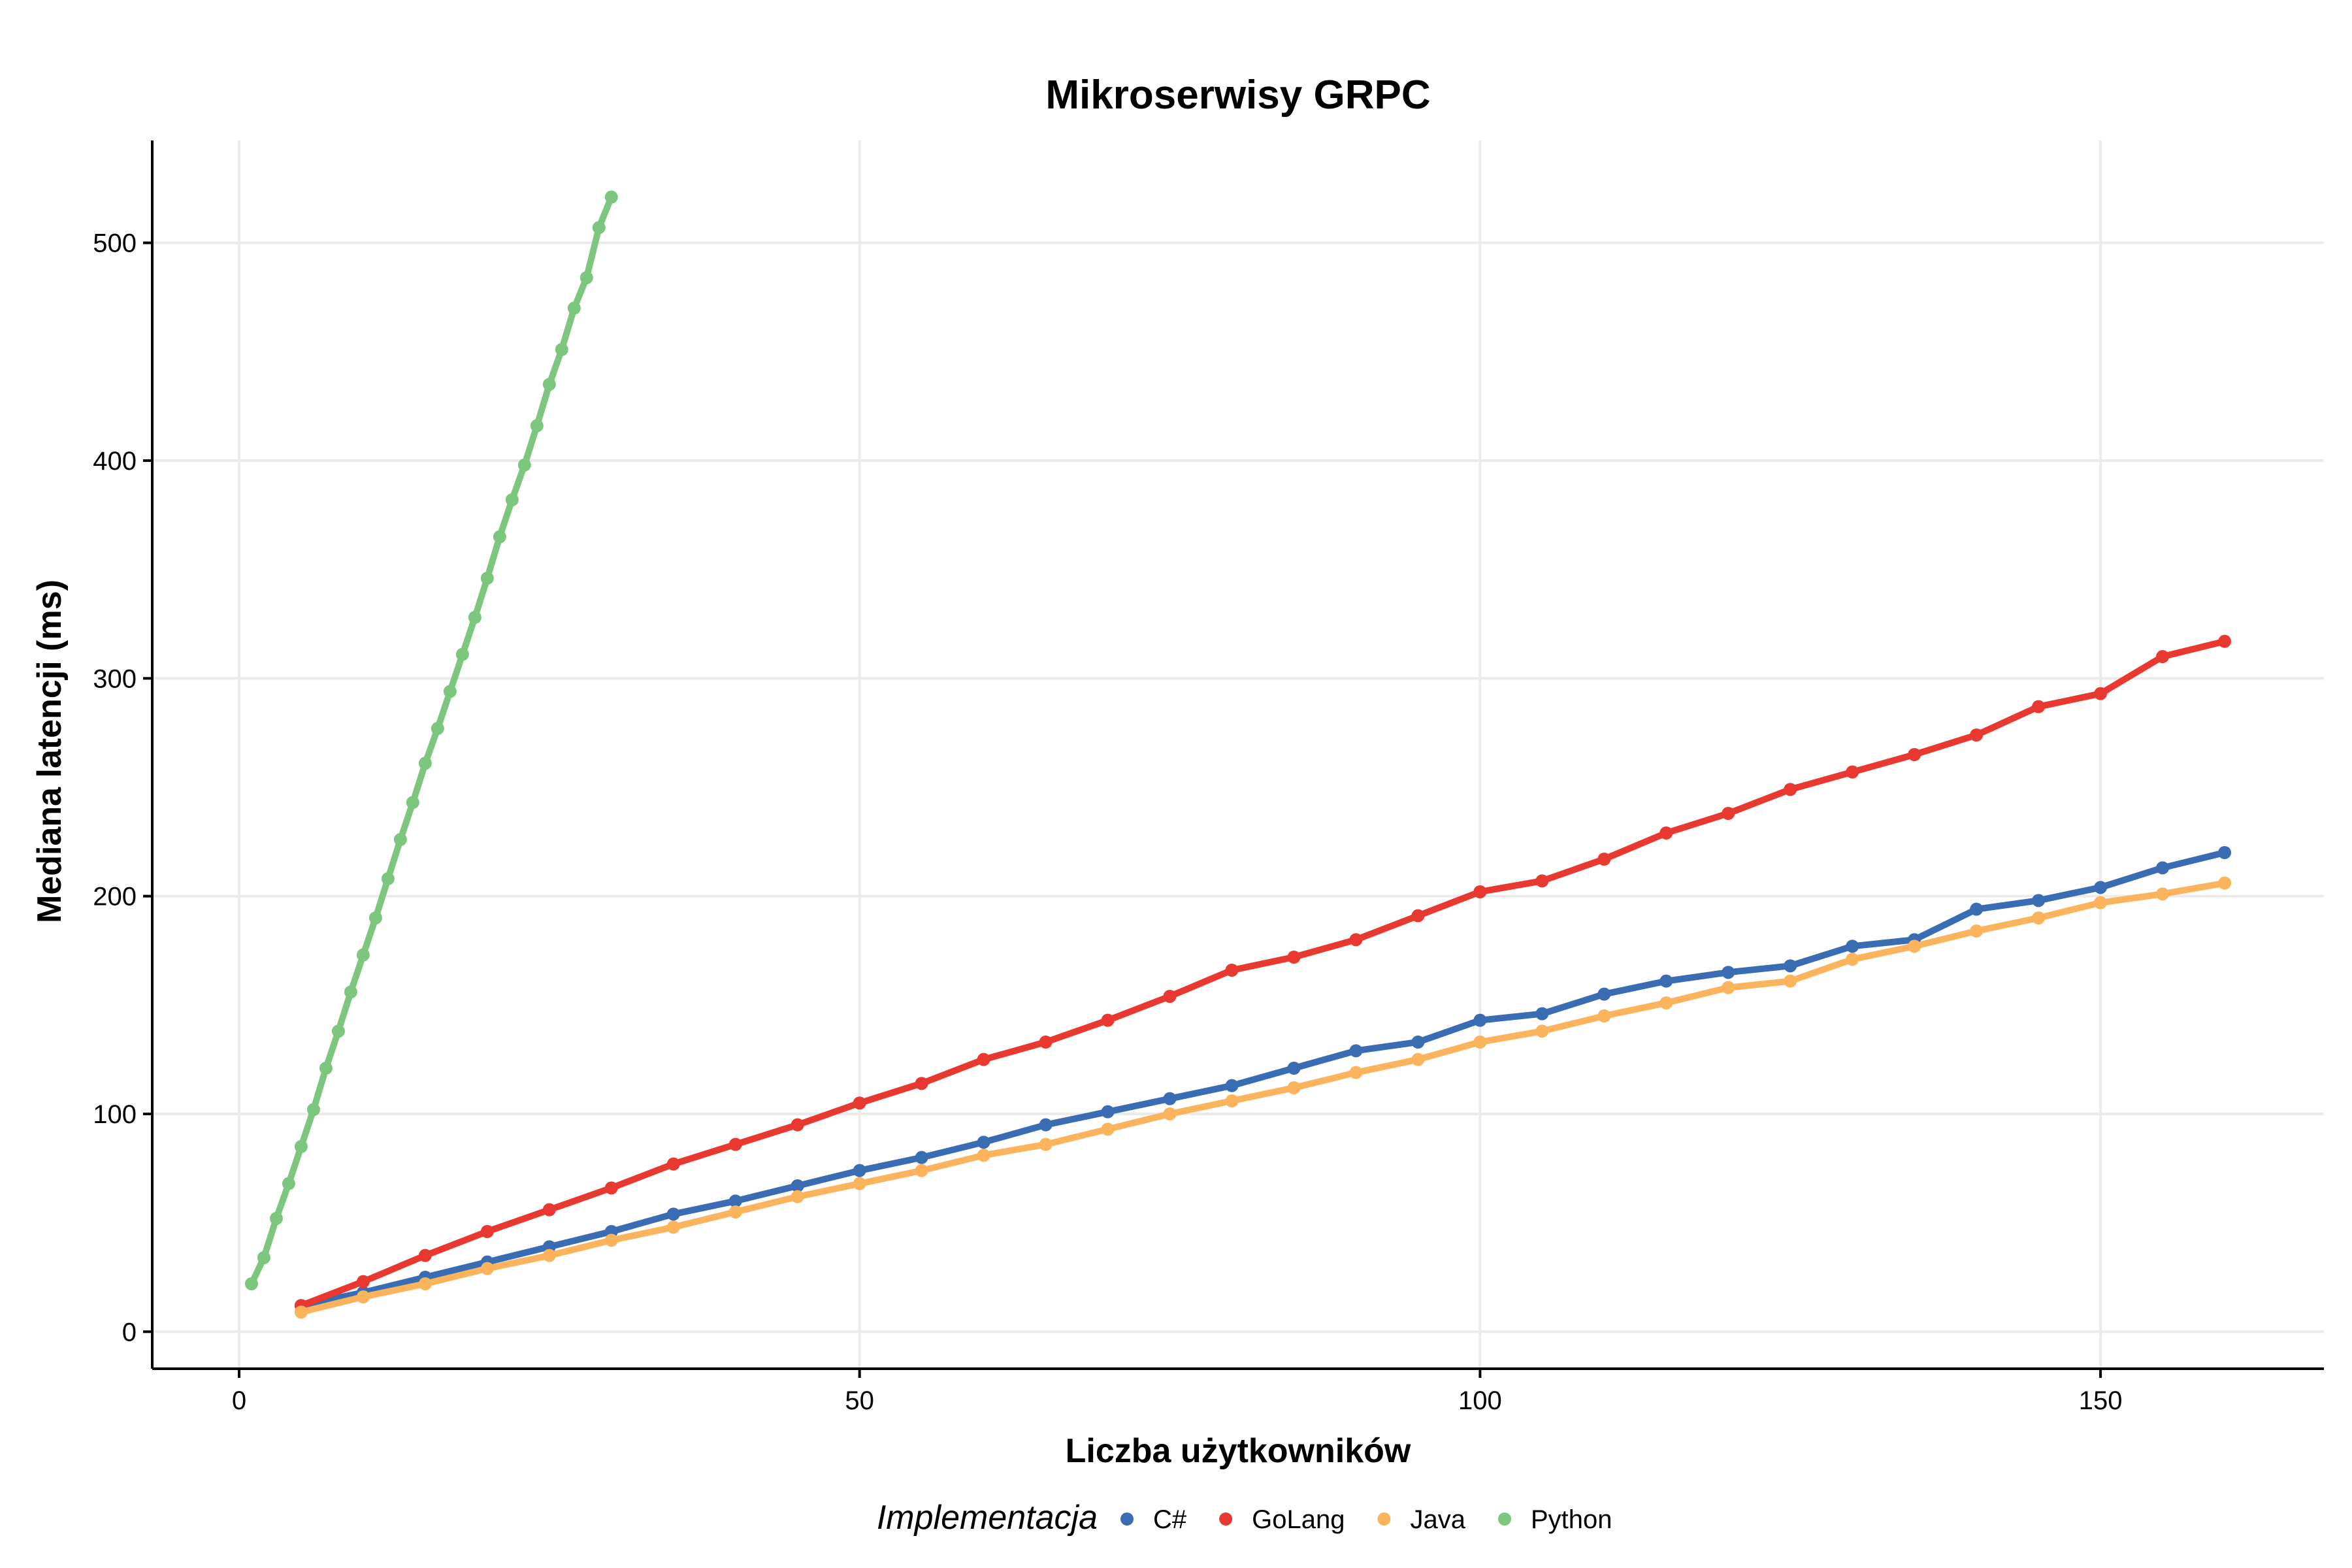  What do you see at coordinates (1480, 1400) in the screenshot?
I see `x-tick-label: 100` at bounding box center [1480, 1400].